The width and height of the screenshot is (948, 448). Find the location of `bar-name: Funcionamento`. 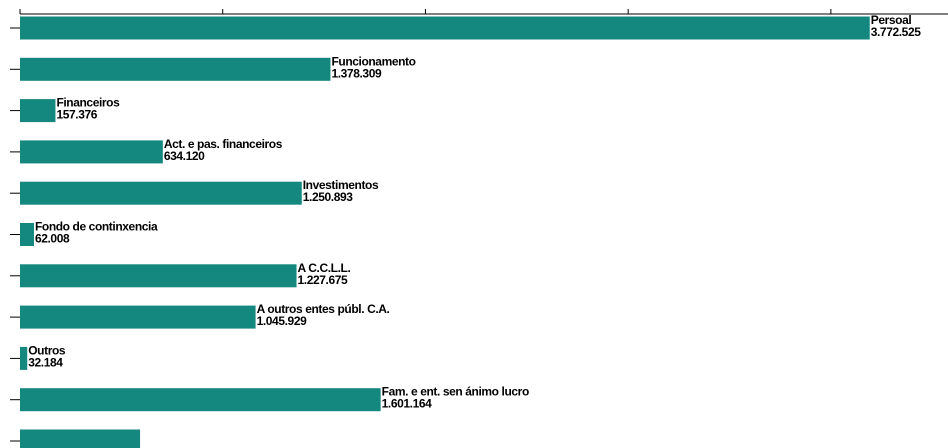

bar-name: Funcionamento is located at coordinates (373, 61).